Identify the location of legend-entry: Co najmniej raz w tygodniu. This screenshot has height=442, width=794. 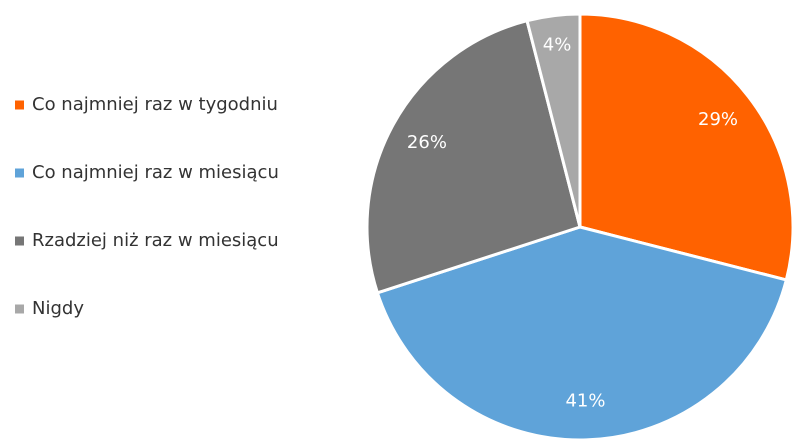
(155, 104).